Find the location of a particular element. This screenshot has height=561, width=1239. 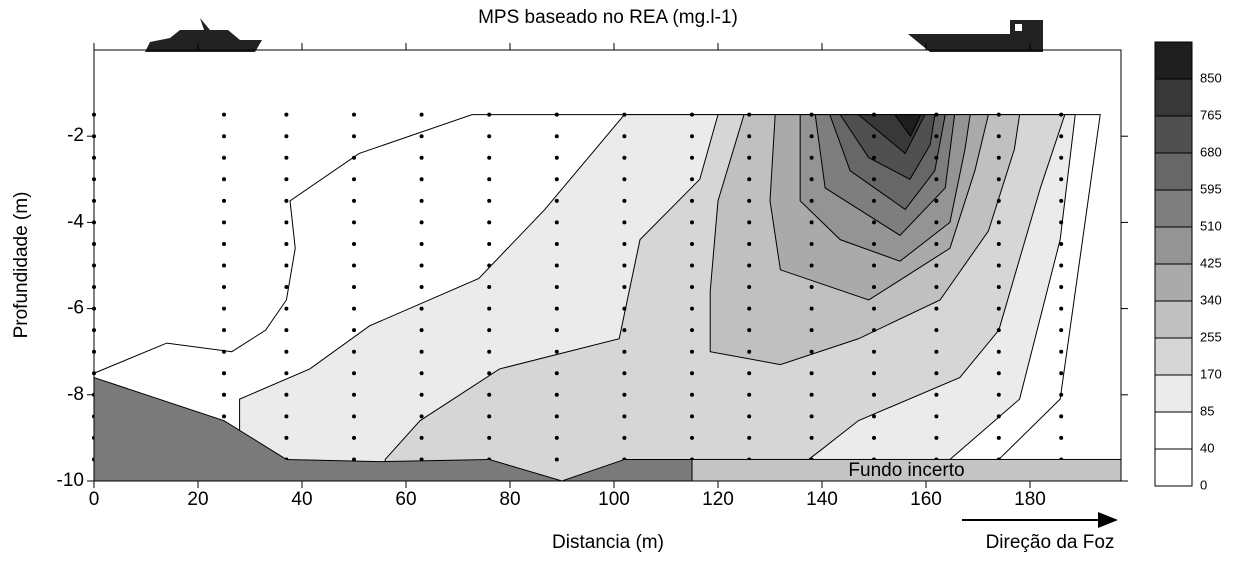

uncertain-bottom-label: Fundo incerto is located at coordinates (906, 470).